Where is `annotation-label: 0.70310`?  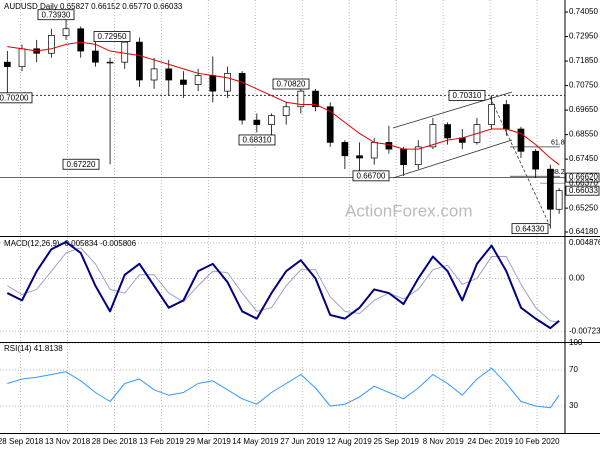
annotation-label: 0.70310 is located at coordinates (467, 95).